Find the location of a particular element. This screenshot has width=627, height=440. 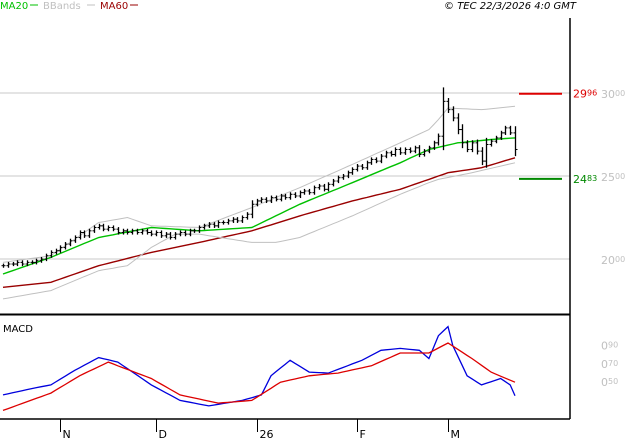

copyright-timestamp: © TEC 22/3/2026 4:0 GMT is located at coordinates (510, 6).